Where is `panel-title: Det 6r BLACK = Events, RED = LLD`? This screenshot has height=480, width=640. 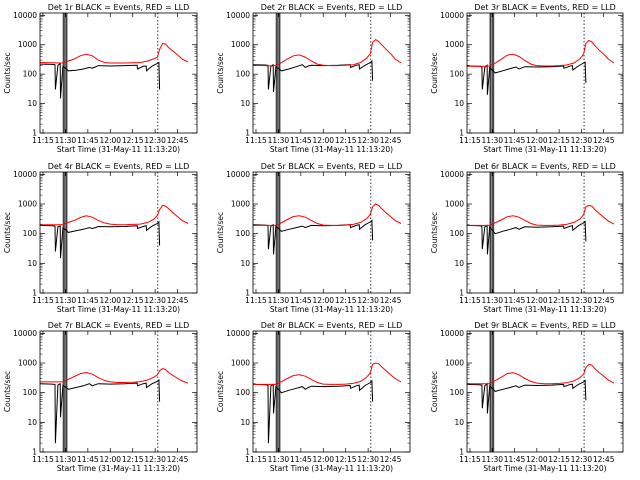
panel-title: Det 6r BLACK = Events, RED = LLD is located at coordinates (545, 166).